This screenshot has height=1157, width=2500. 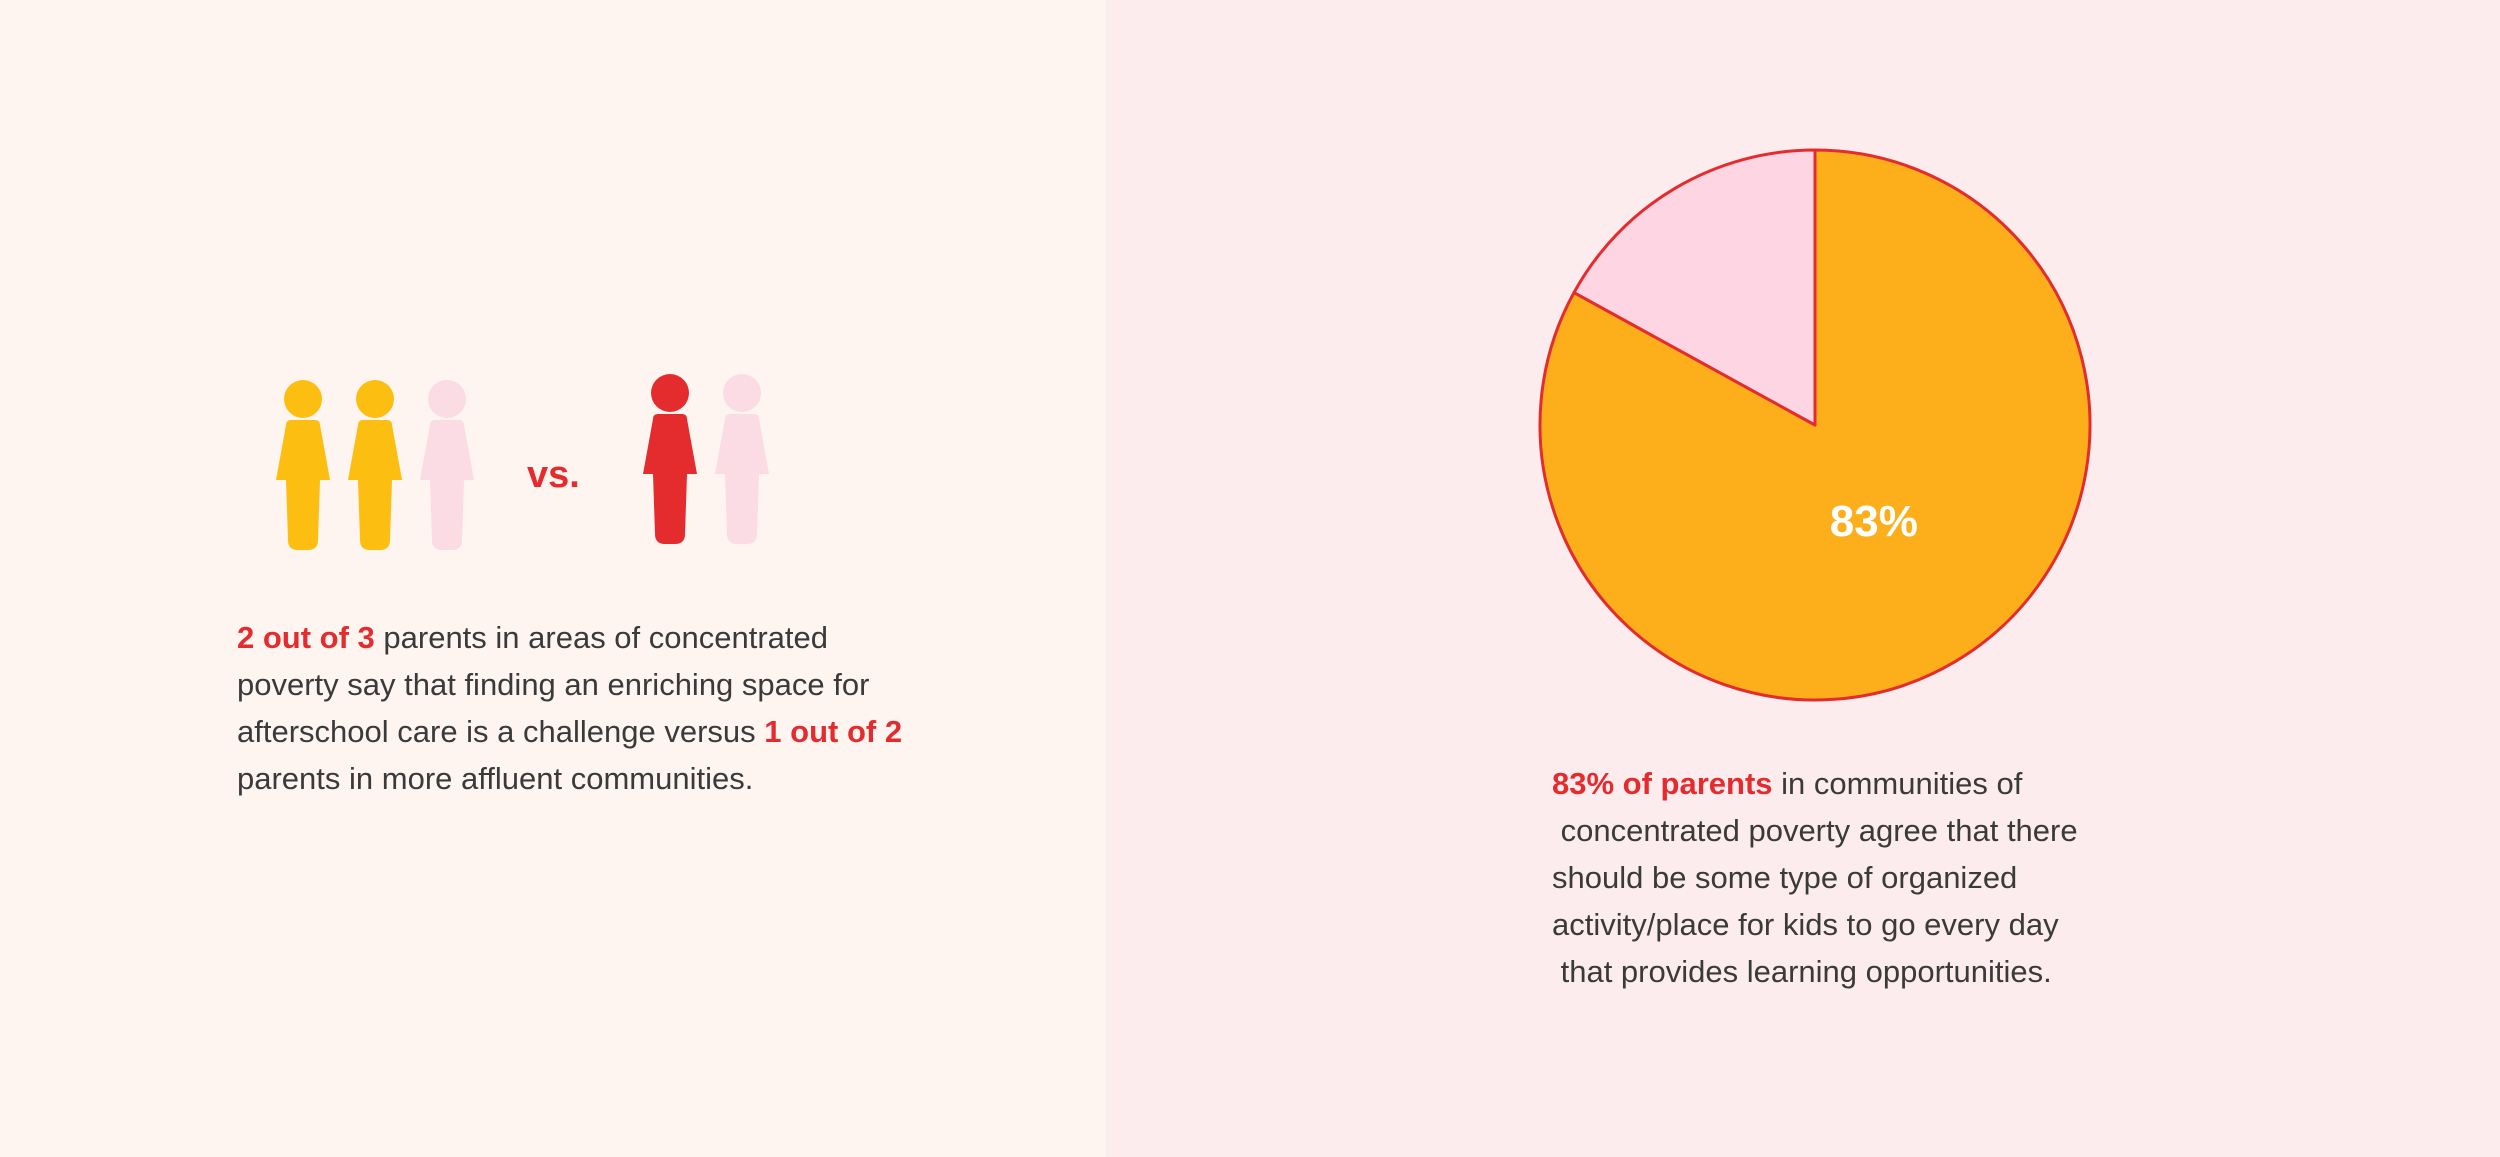 What do you see at coordinates (495, 778) in the screenshot?
I see `statement-line: parents in more affluent communities.` at bounding box center [495, 778].